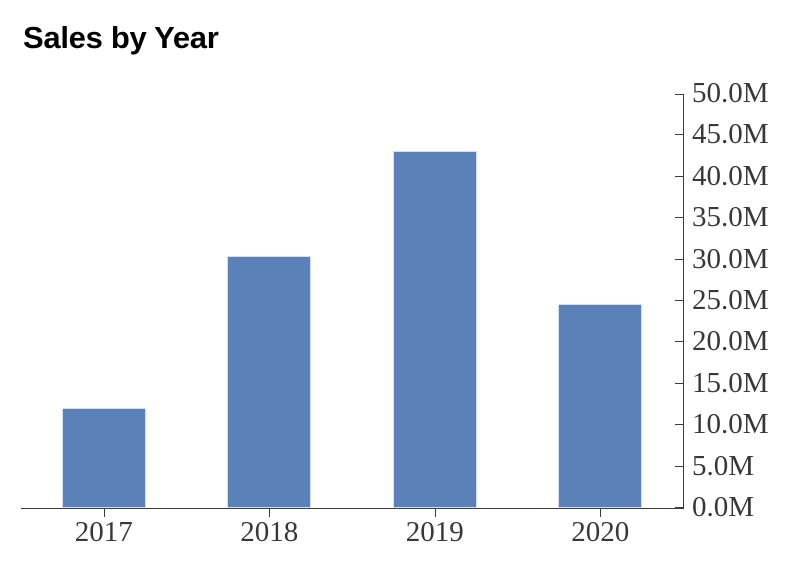  Describe the element at coordinates (269, 532) in the screenshot. I see `x-axis-tick-label: 2018` at that location.